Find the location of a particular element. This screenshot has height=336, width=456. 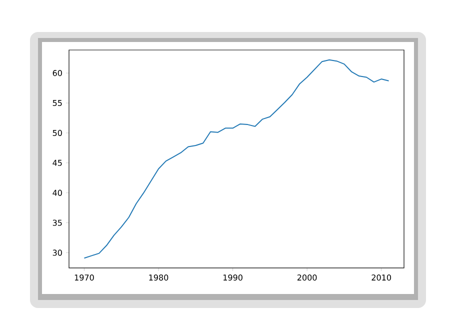

y-tick-label: 60 is located at coordinates (57, 73).